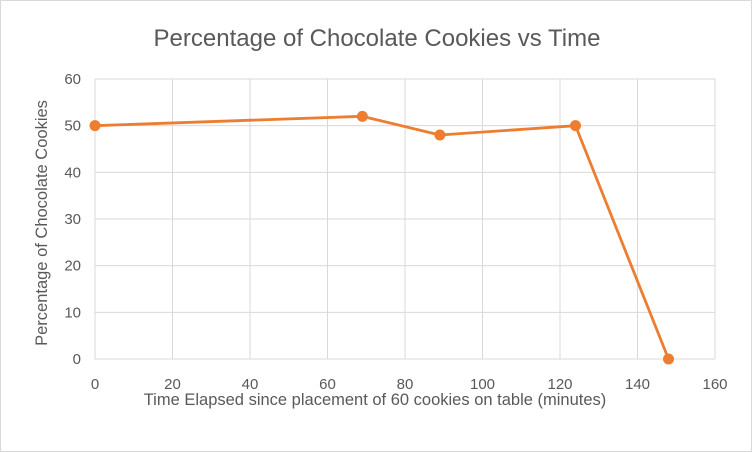 The width and height of the screenshot is (752, 453). What do you see at coordinates (405, 384) in the screenshot?
I see `x-tick-label: 80` at bounding box center [405, 384].